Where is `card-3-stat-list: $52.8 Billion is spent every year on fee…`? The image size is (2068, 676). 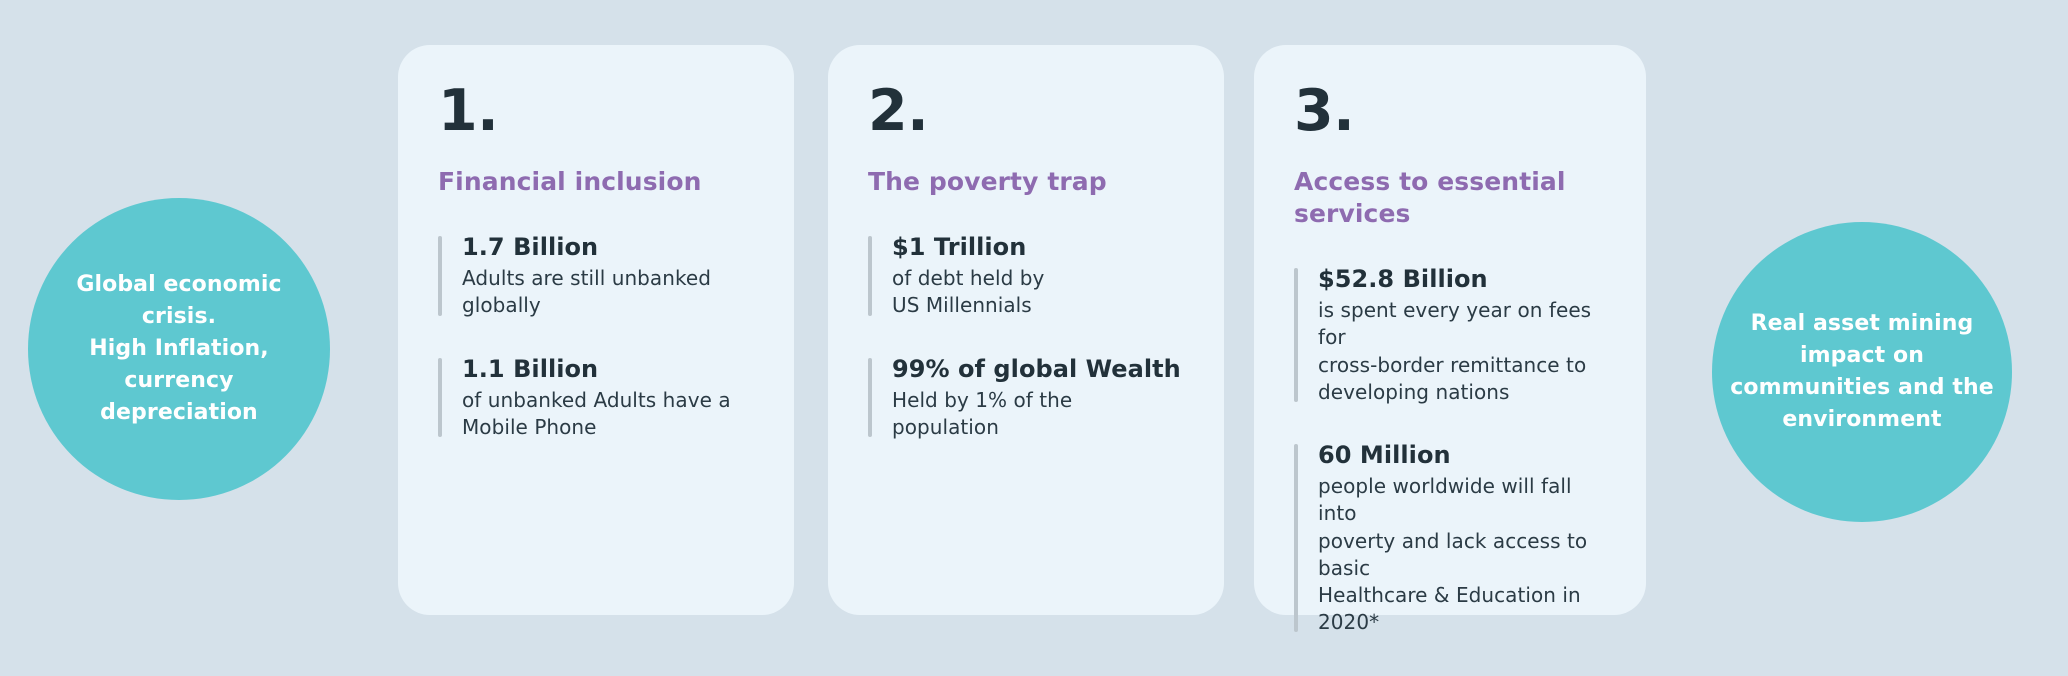
card-3-stat-list: $52.8 Billion is spent every year on fee… is located at coordinates (1450, 450).